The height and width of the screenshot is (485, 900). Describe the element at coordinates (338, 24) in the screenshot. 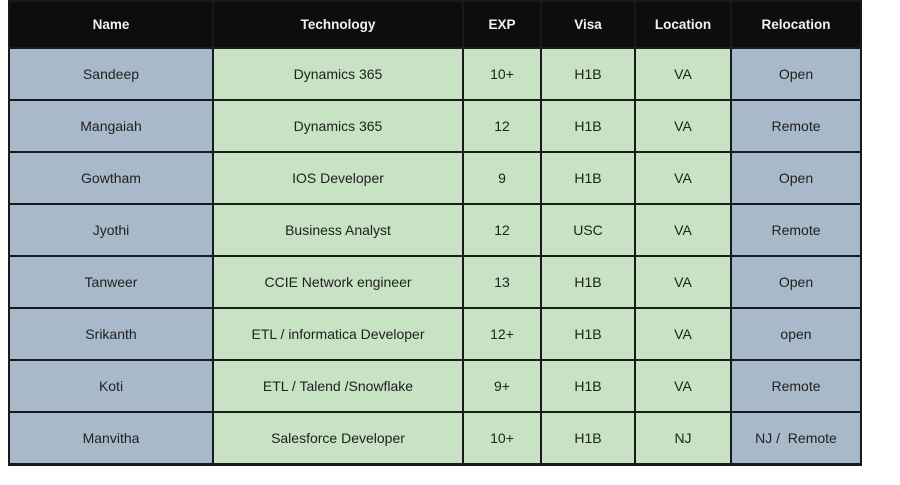

I see `header-cell-technology: Technology` at that location.